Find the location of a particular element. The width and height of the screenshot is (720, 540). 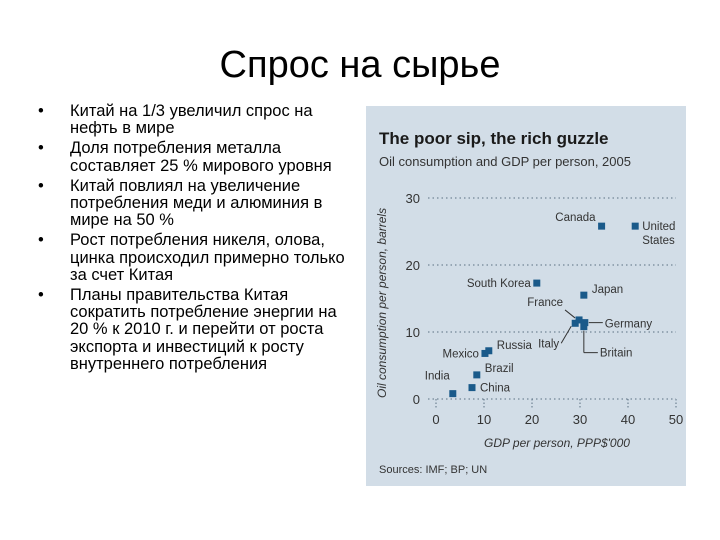

data-point-label: Germany is located at coordinates (629, 325).